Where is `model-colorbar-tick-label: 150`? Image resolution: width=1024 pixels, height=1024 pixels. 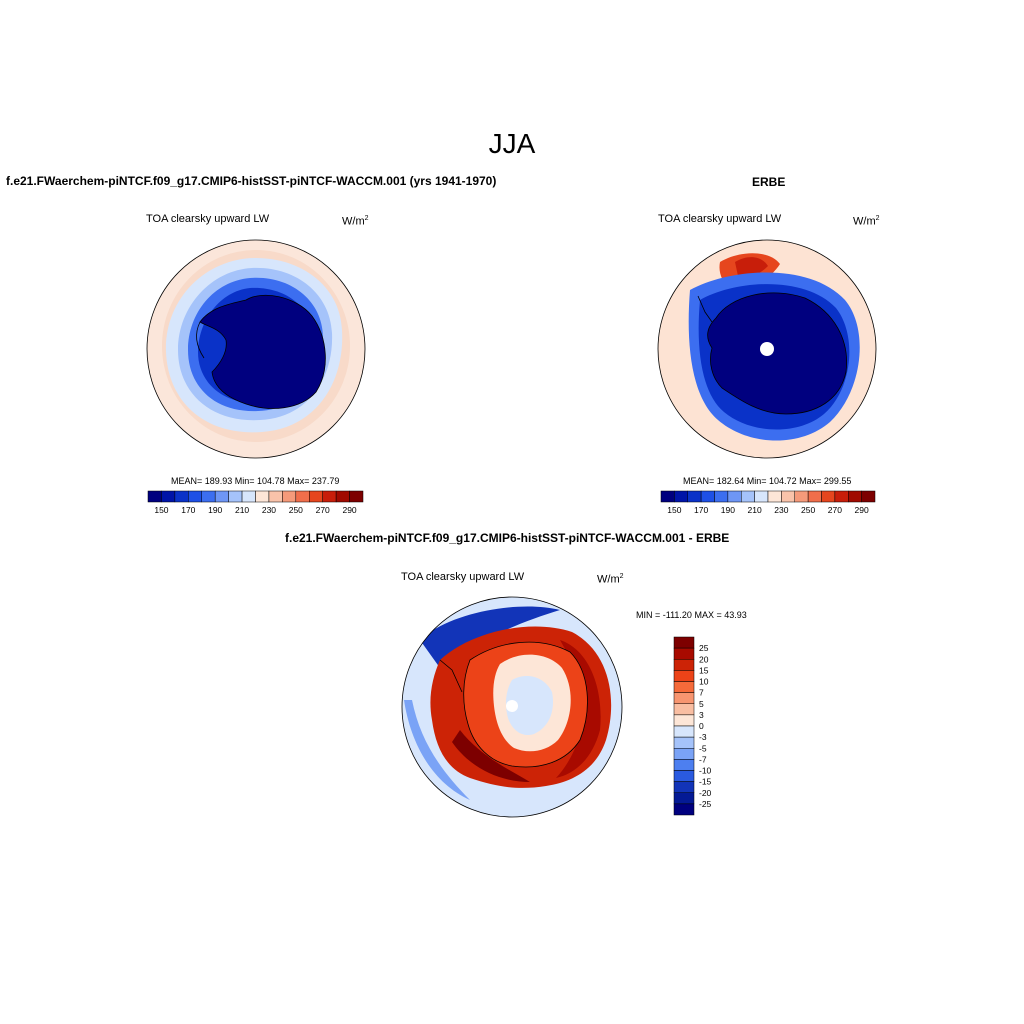
model-colorbar-tick-label: 150 is located at coordinates (161, 510).